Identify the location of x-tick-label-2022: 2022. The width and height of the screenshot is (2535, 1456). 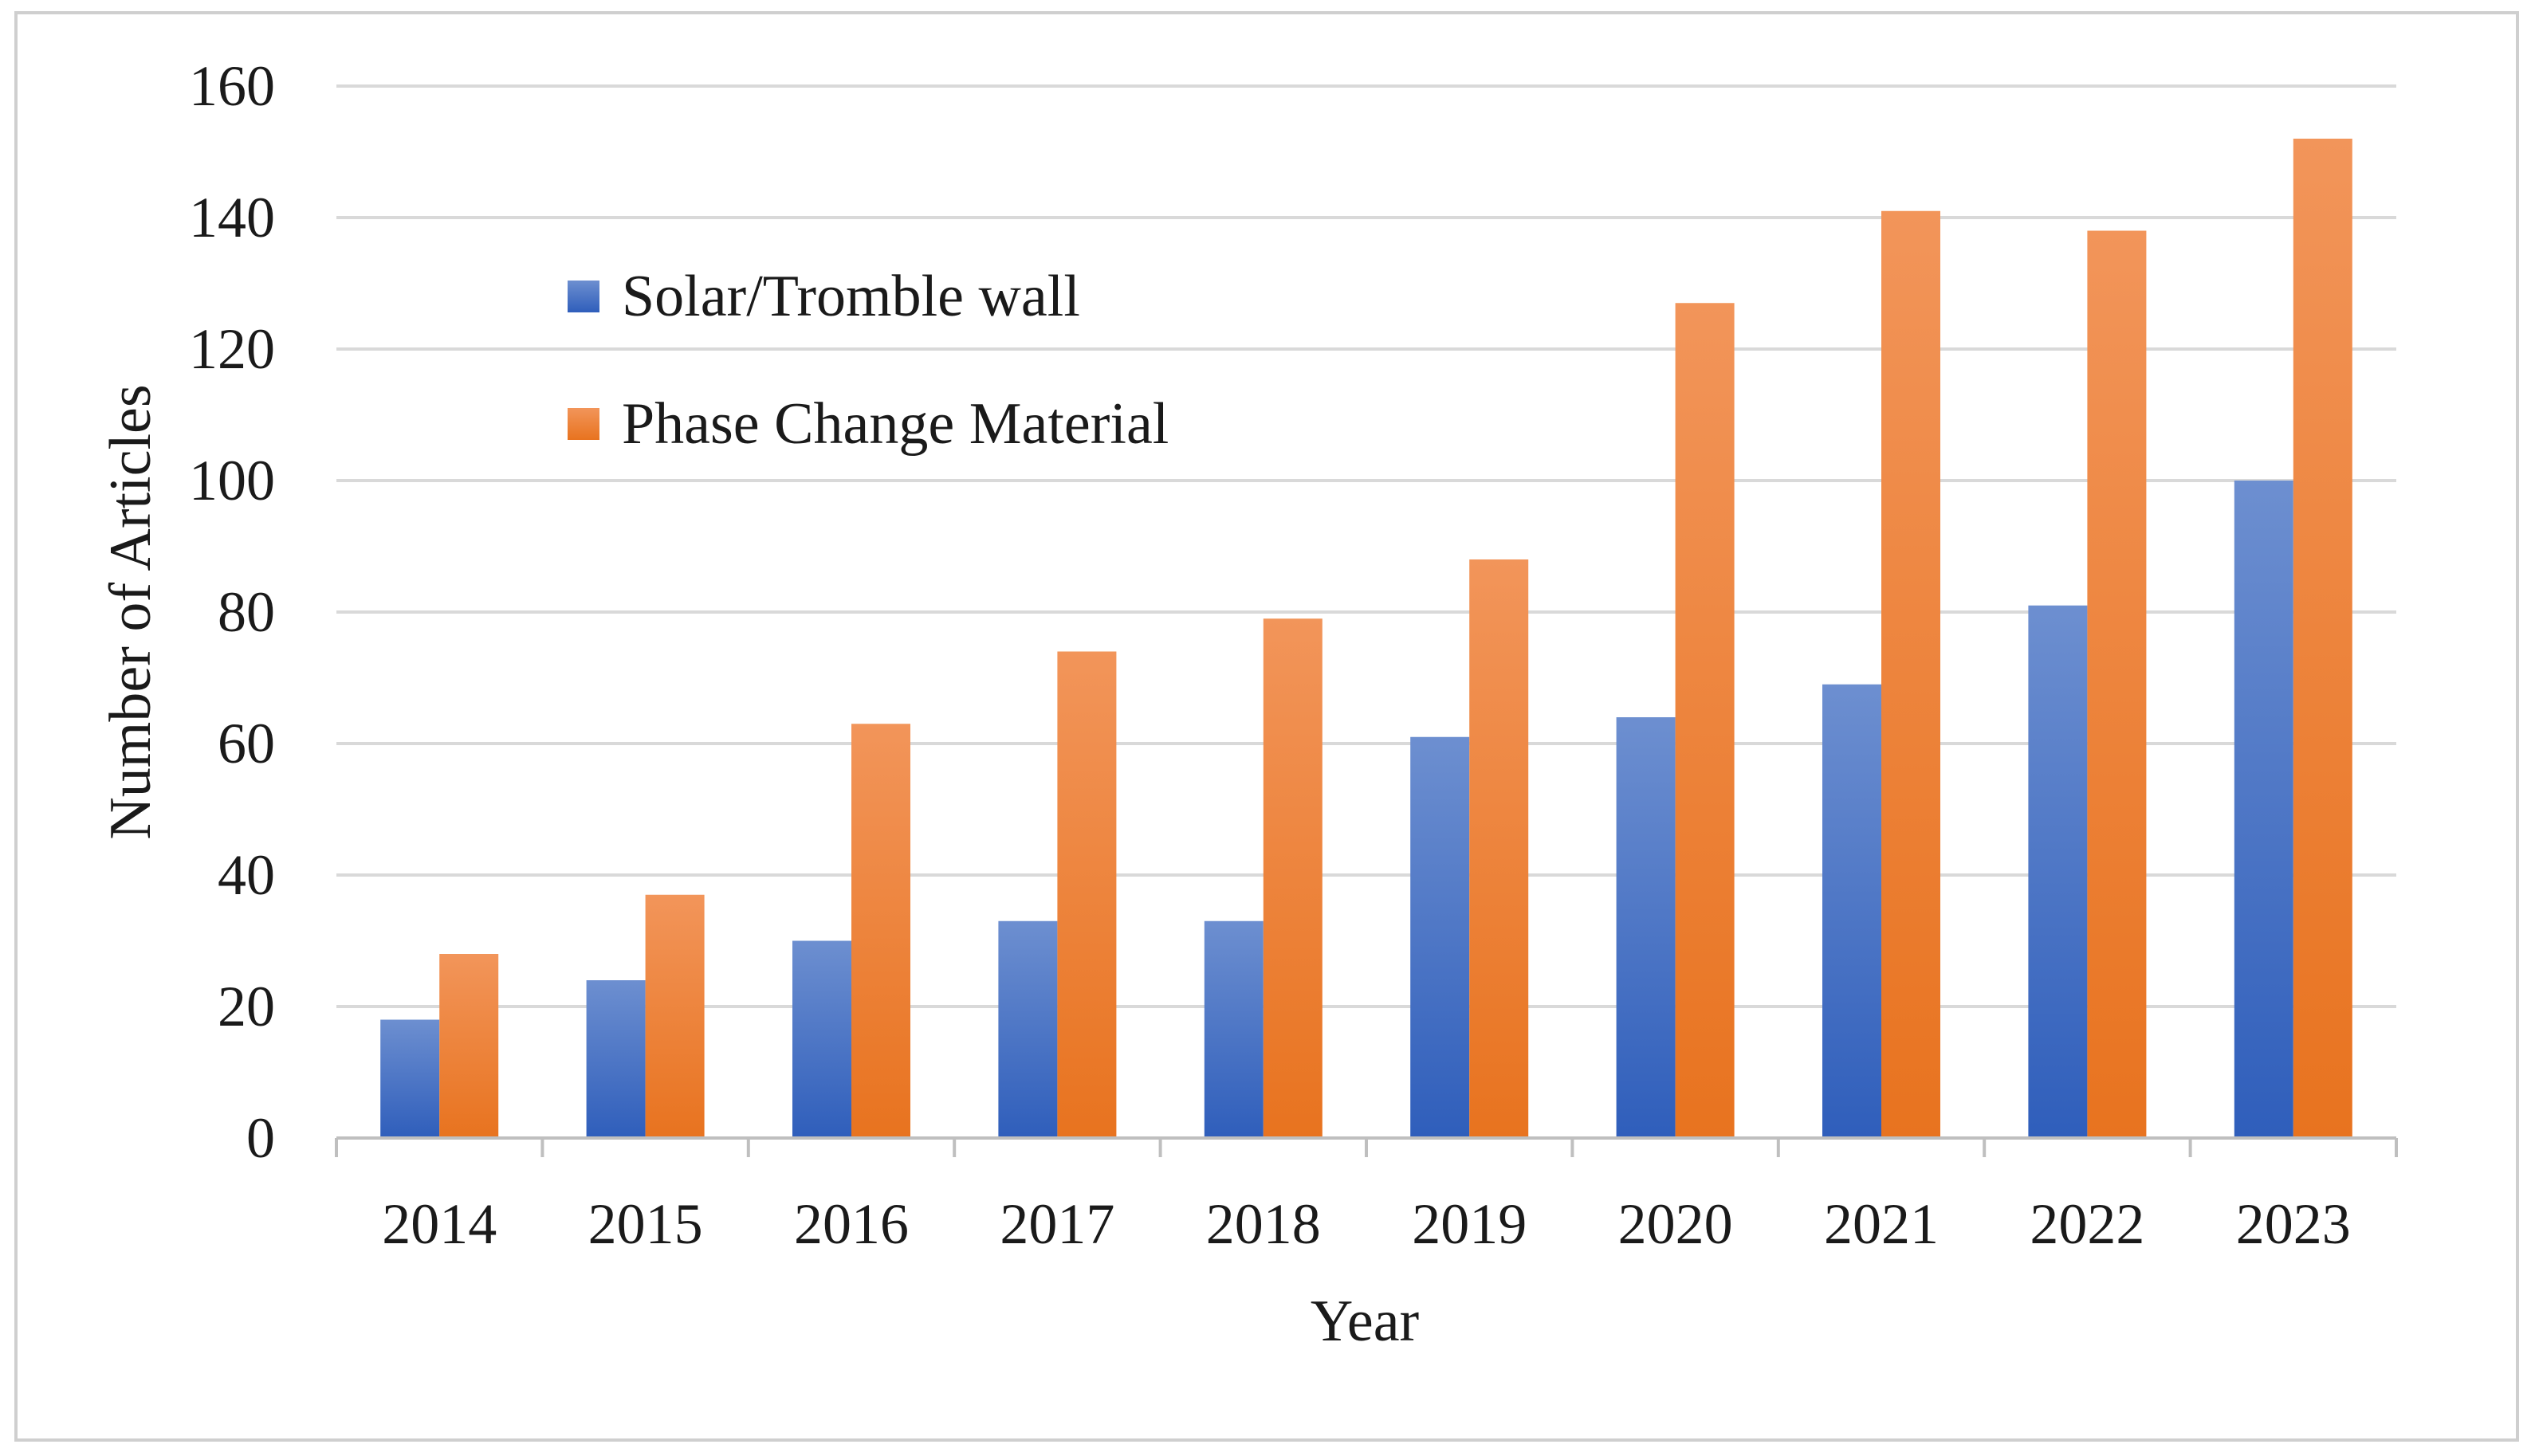
(2087, 1224).